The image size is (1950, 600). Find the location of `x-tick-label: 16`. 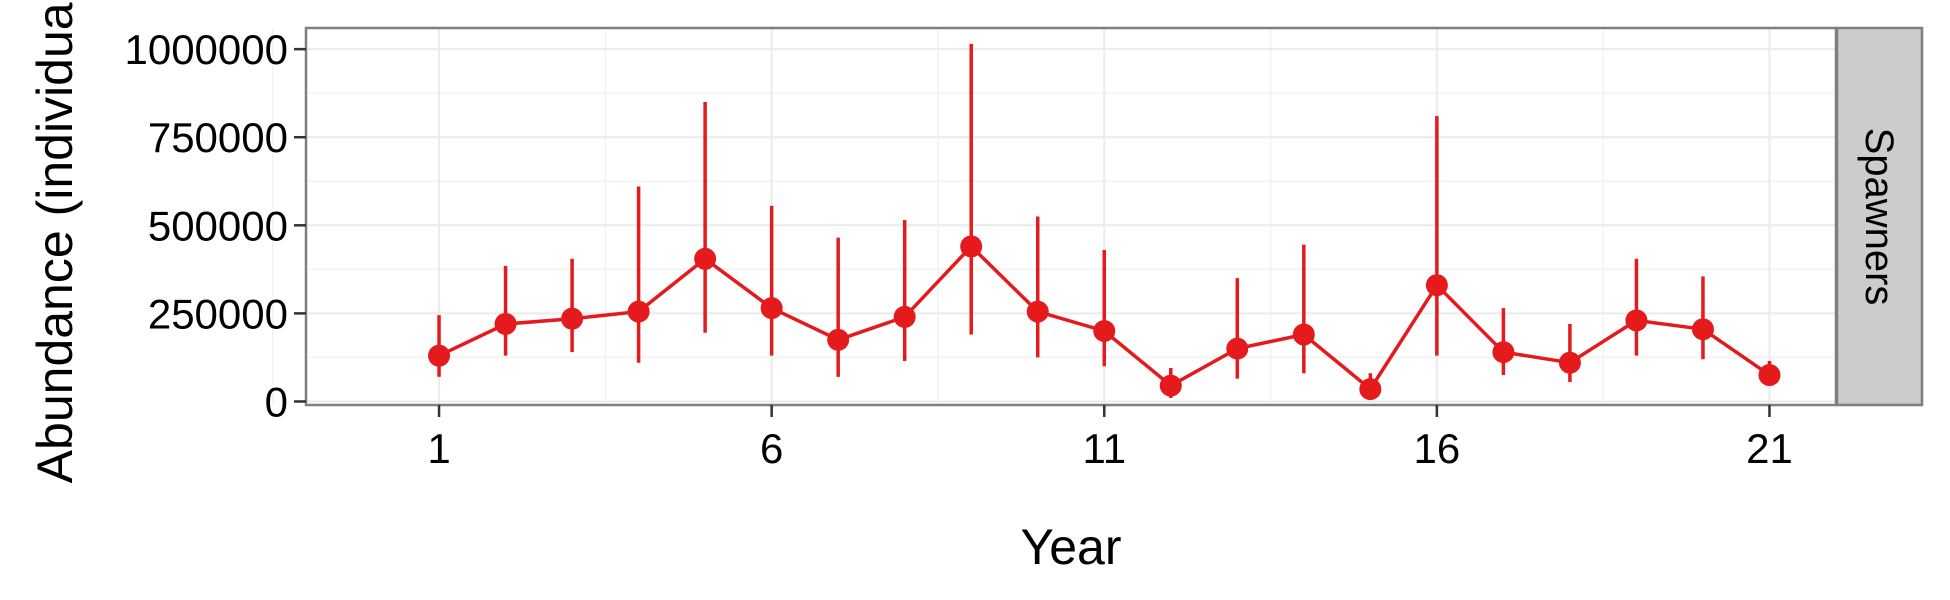

x-tick-label: 16 is located at coordinates (1437, 448).